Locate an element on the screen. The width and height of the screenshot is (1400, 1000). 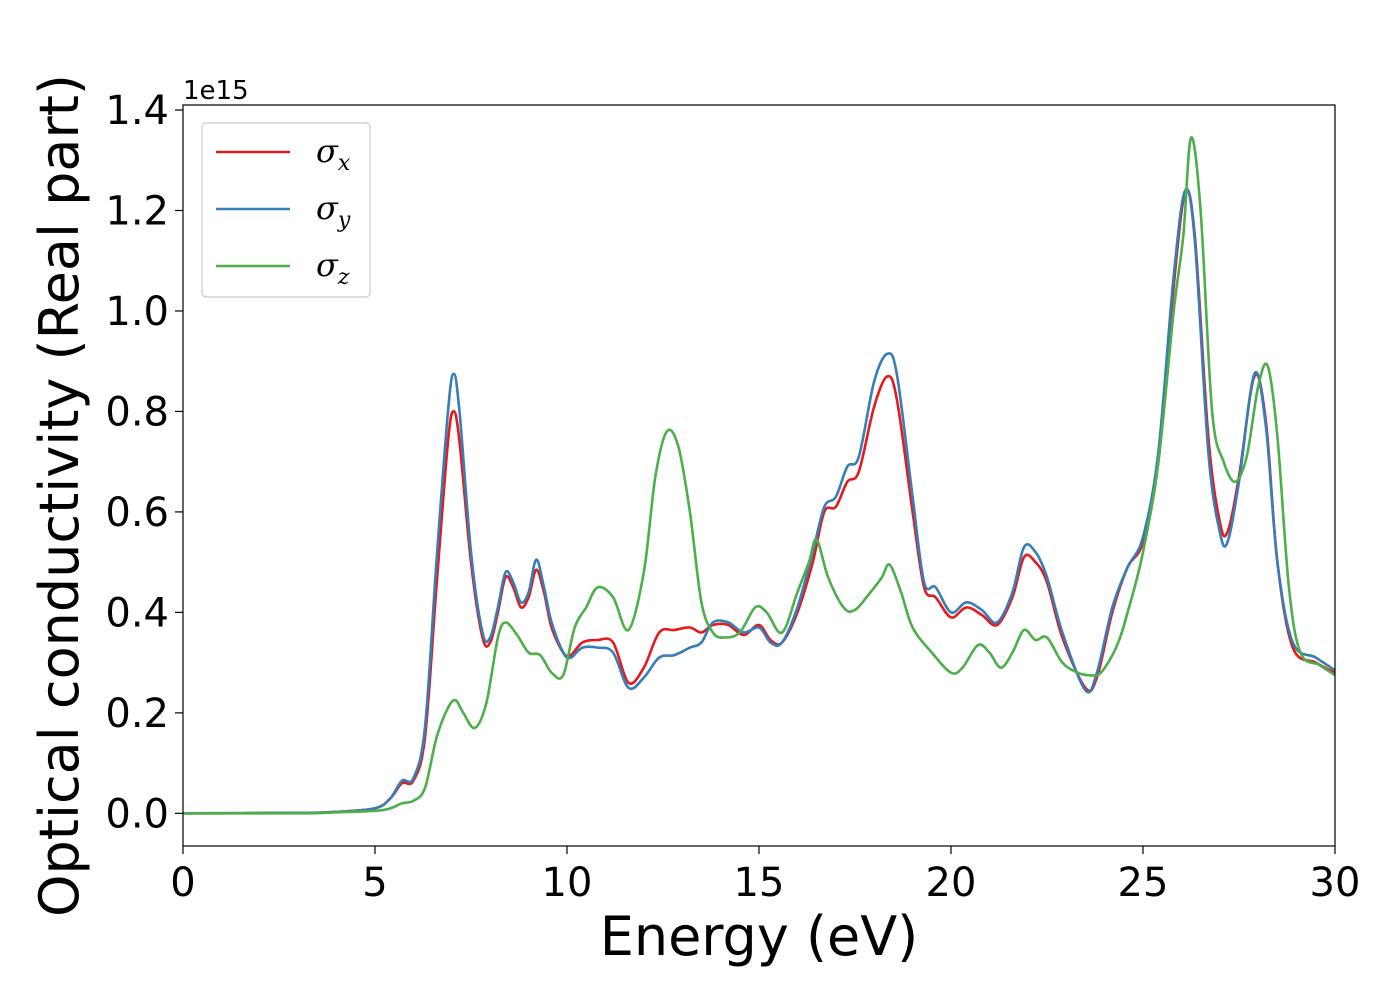
x-tick-label: 10 is located at coordinates (567, 883).